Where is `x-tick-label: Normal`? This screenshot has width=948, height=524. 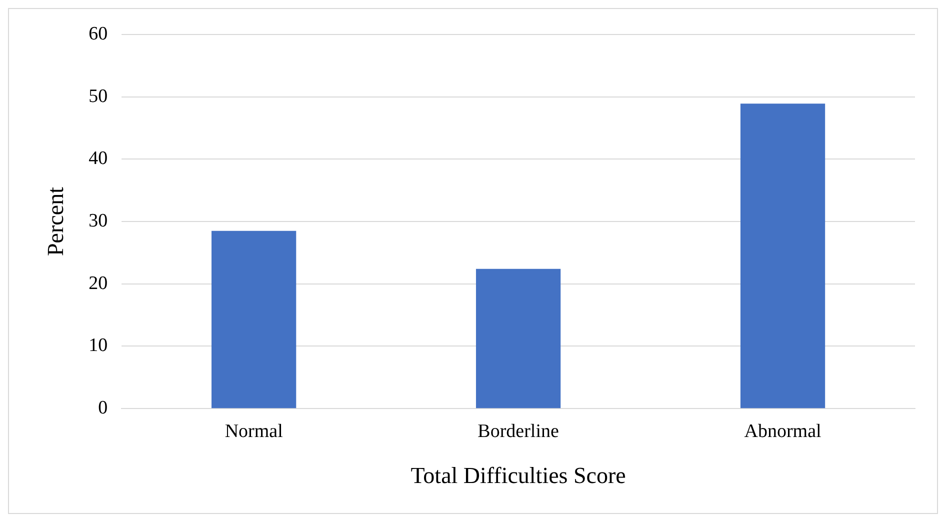 x-tick-label: Normal is located at coordinates (253, 431).